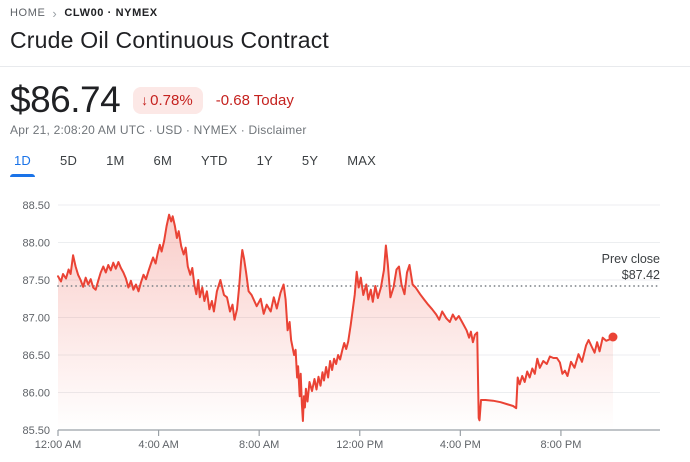  I want to click on quote-timestamp: Apr 21, 2:08:20 AM UTC · USD · NYMEX ·, so click(129, 130).